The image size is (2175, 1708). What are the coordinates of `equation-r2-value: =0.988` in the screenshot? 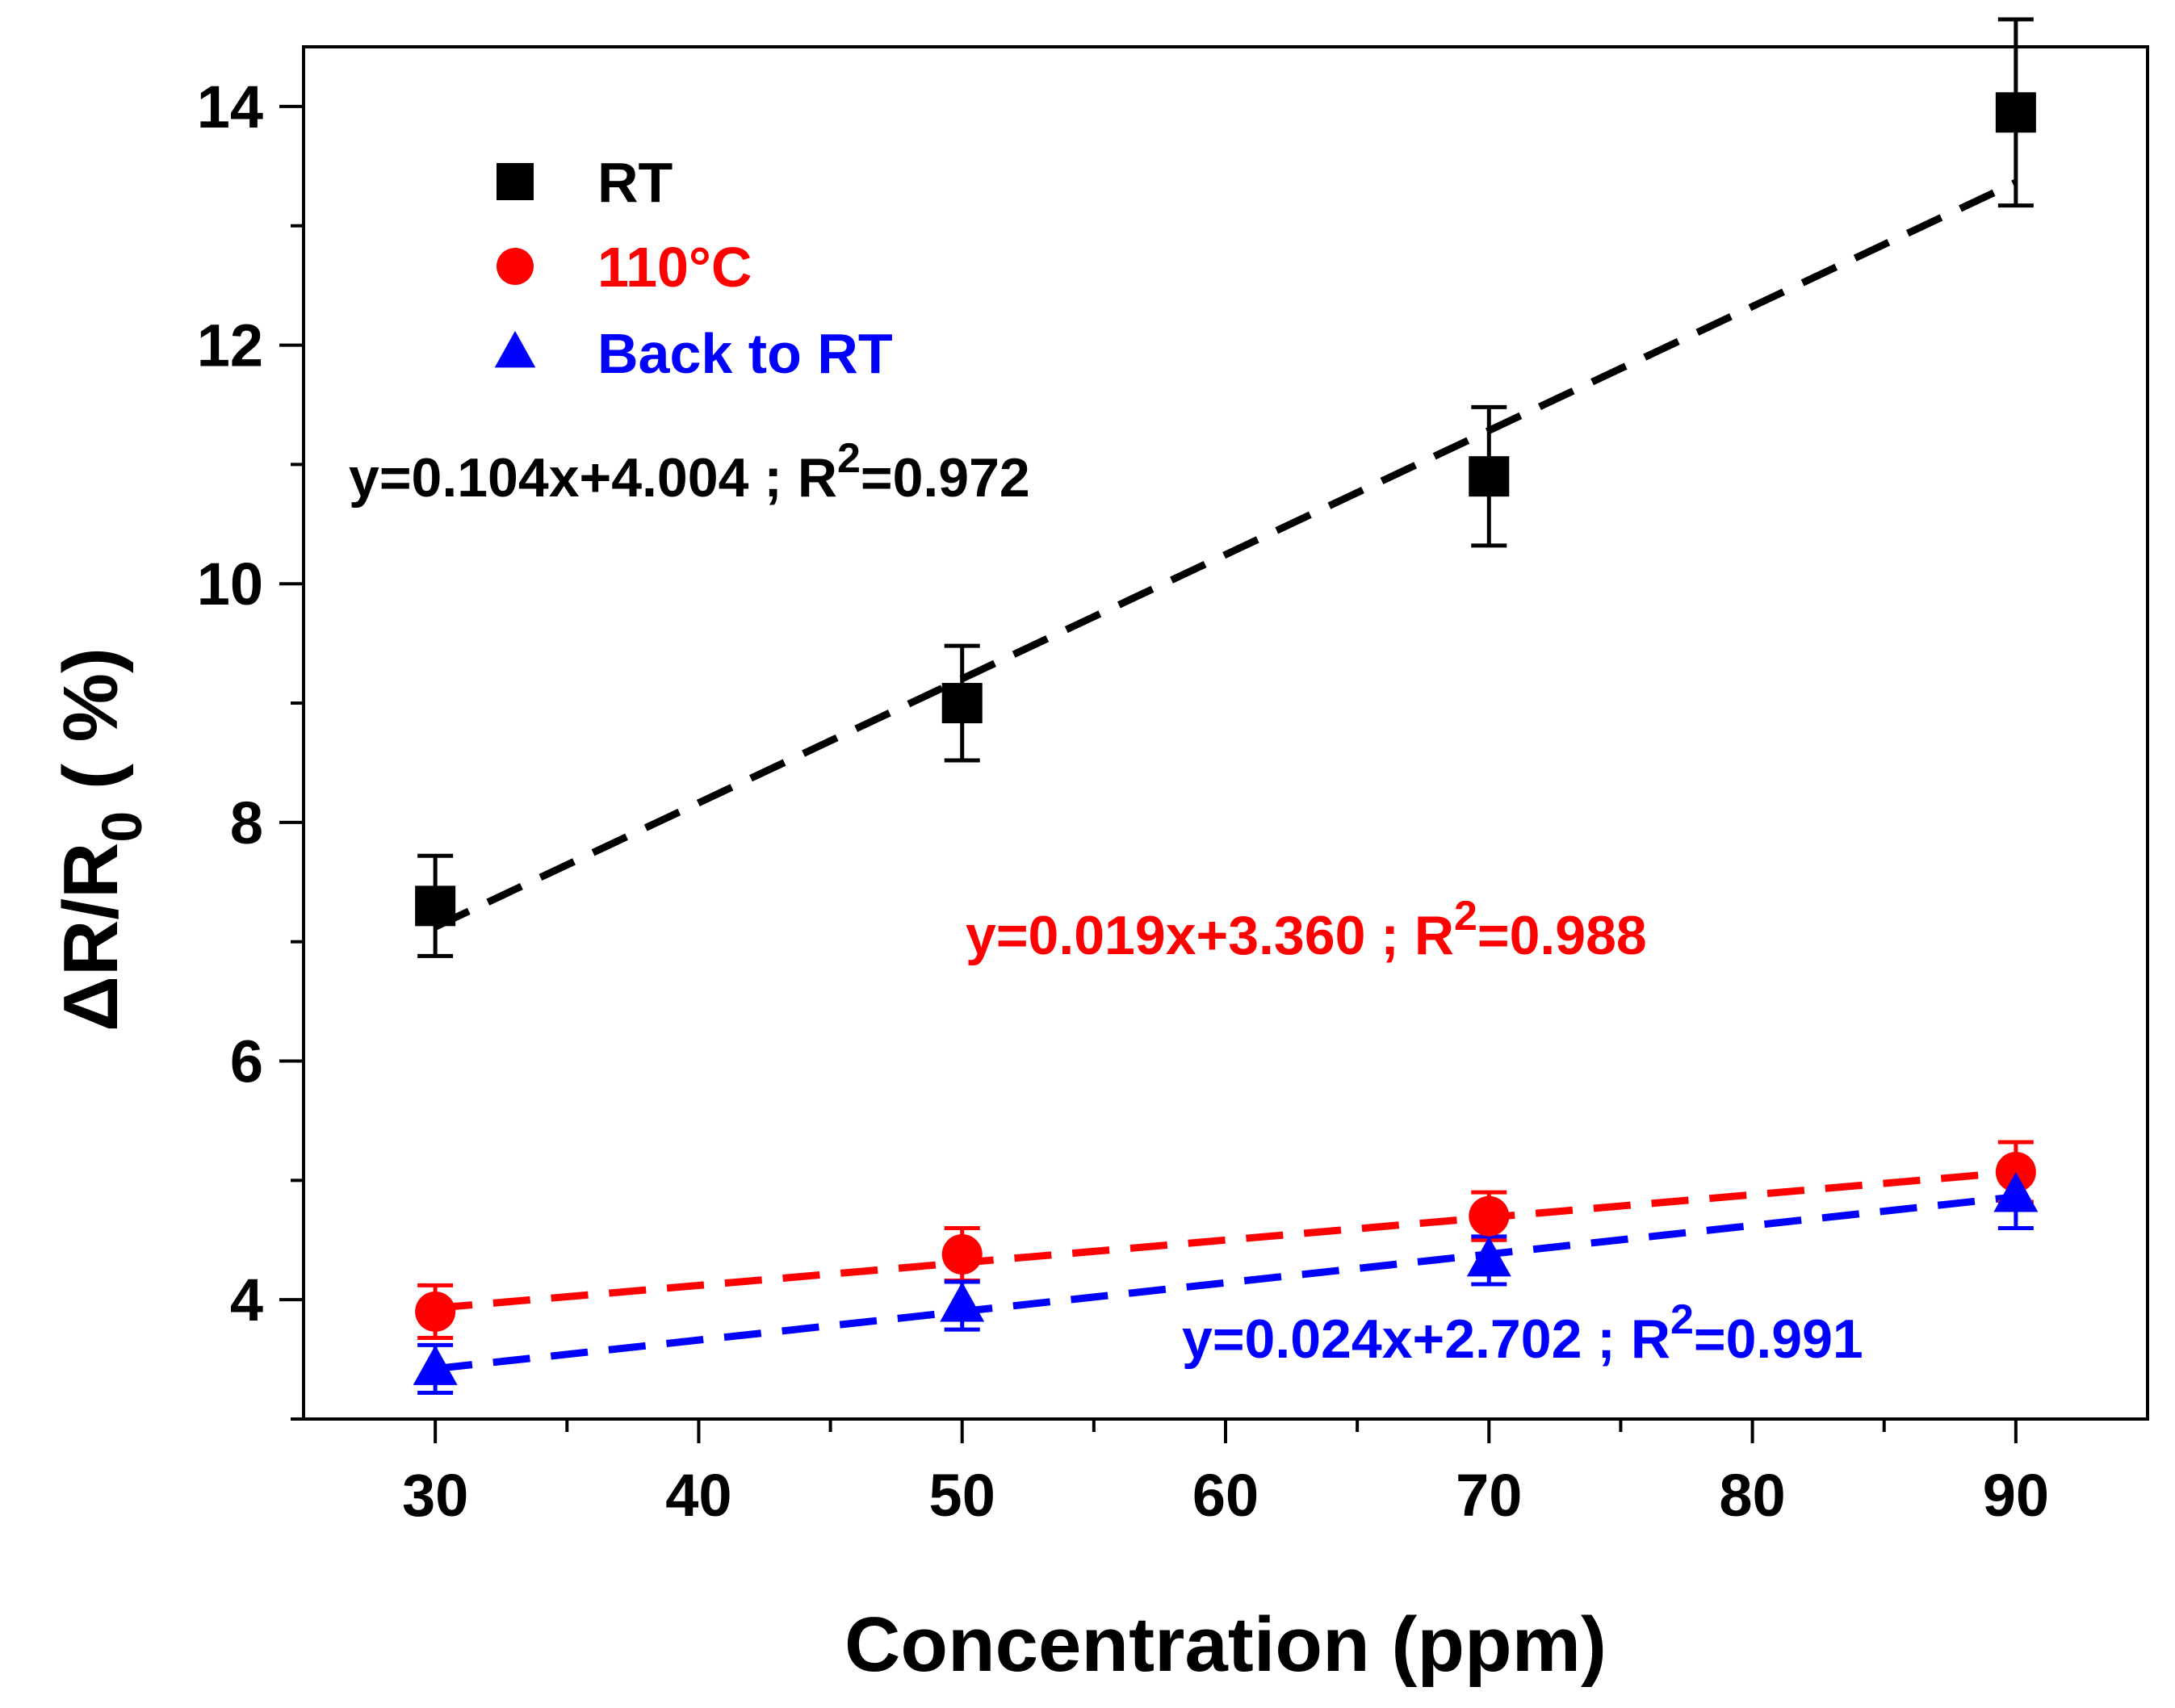 It's located at (1562, 936).